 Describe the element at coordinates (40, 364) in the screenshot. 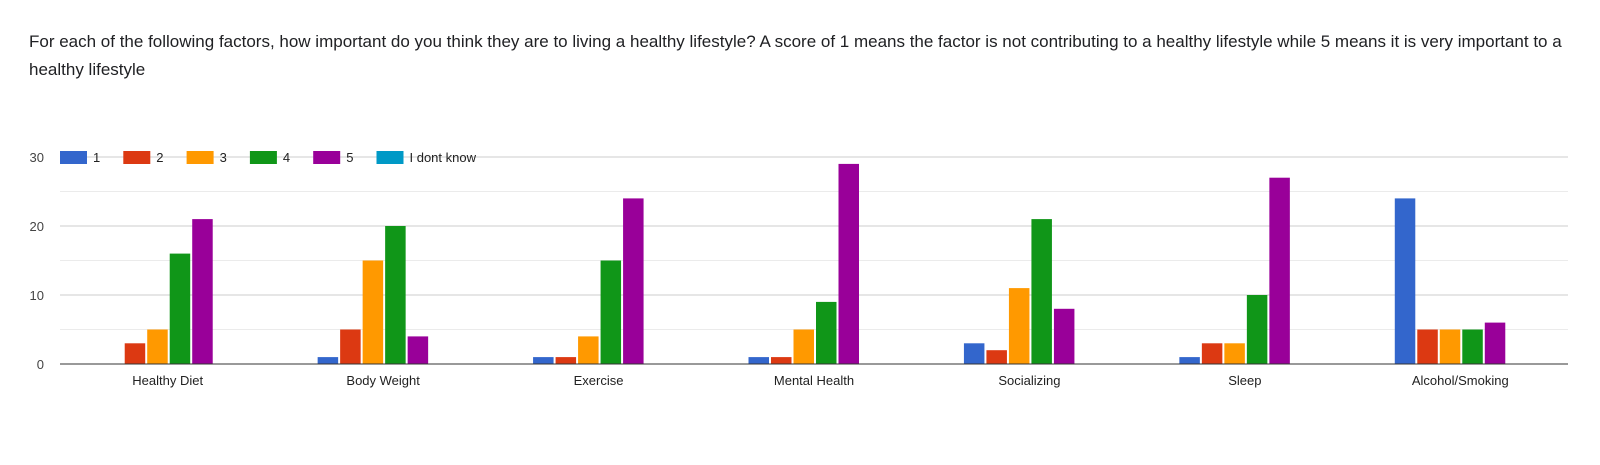

I see `y-tick-label: 0` at that location.